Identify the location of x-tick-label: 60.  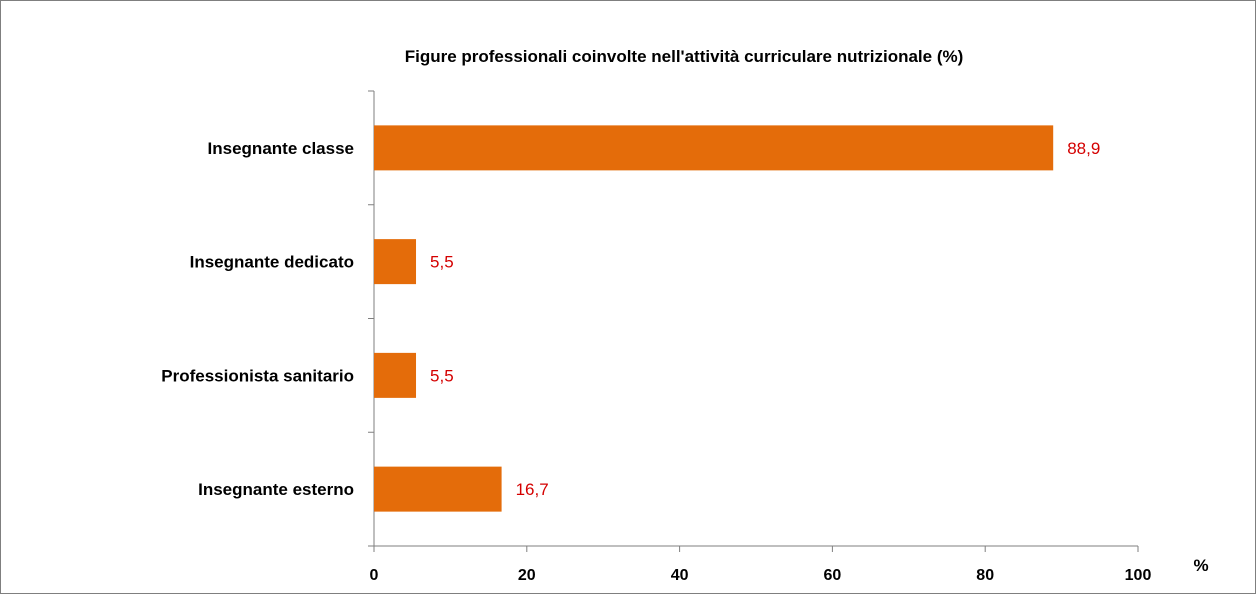
(833, 575).